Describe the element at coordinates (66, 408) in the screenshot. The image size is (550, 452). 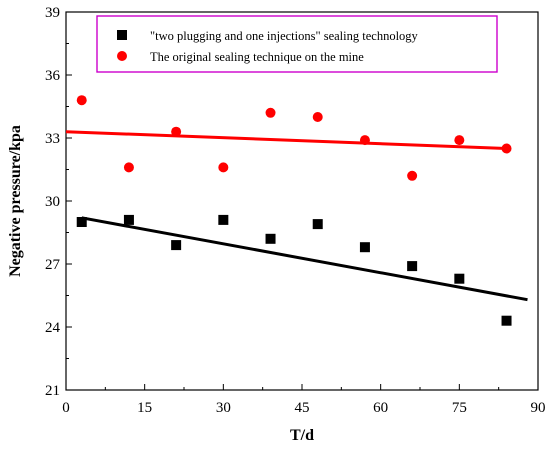
I see `x-tick-label: 0` at that location.